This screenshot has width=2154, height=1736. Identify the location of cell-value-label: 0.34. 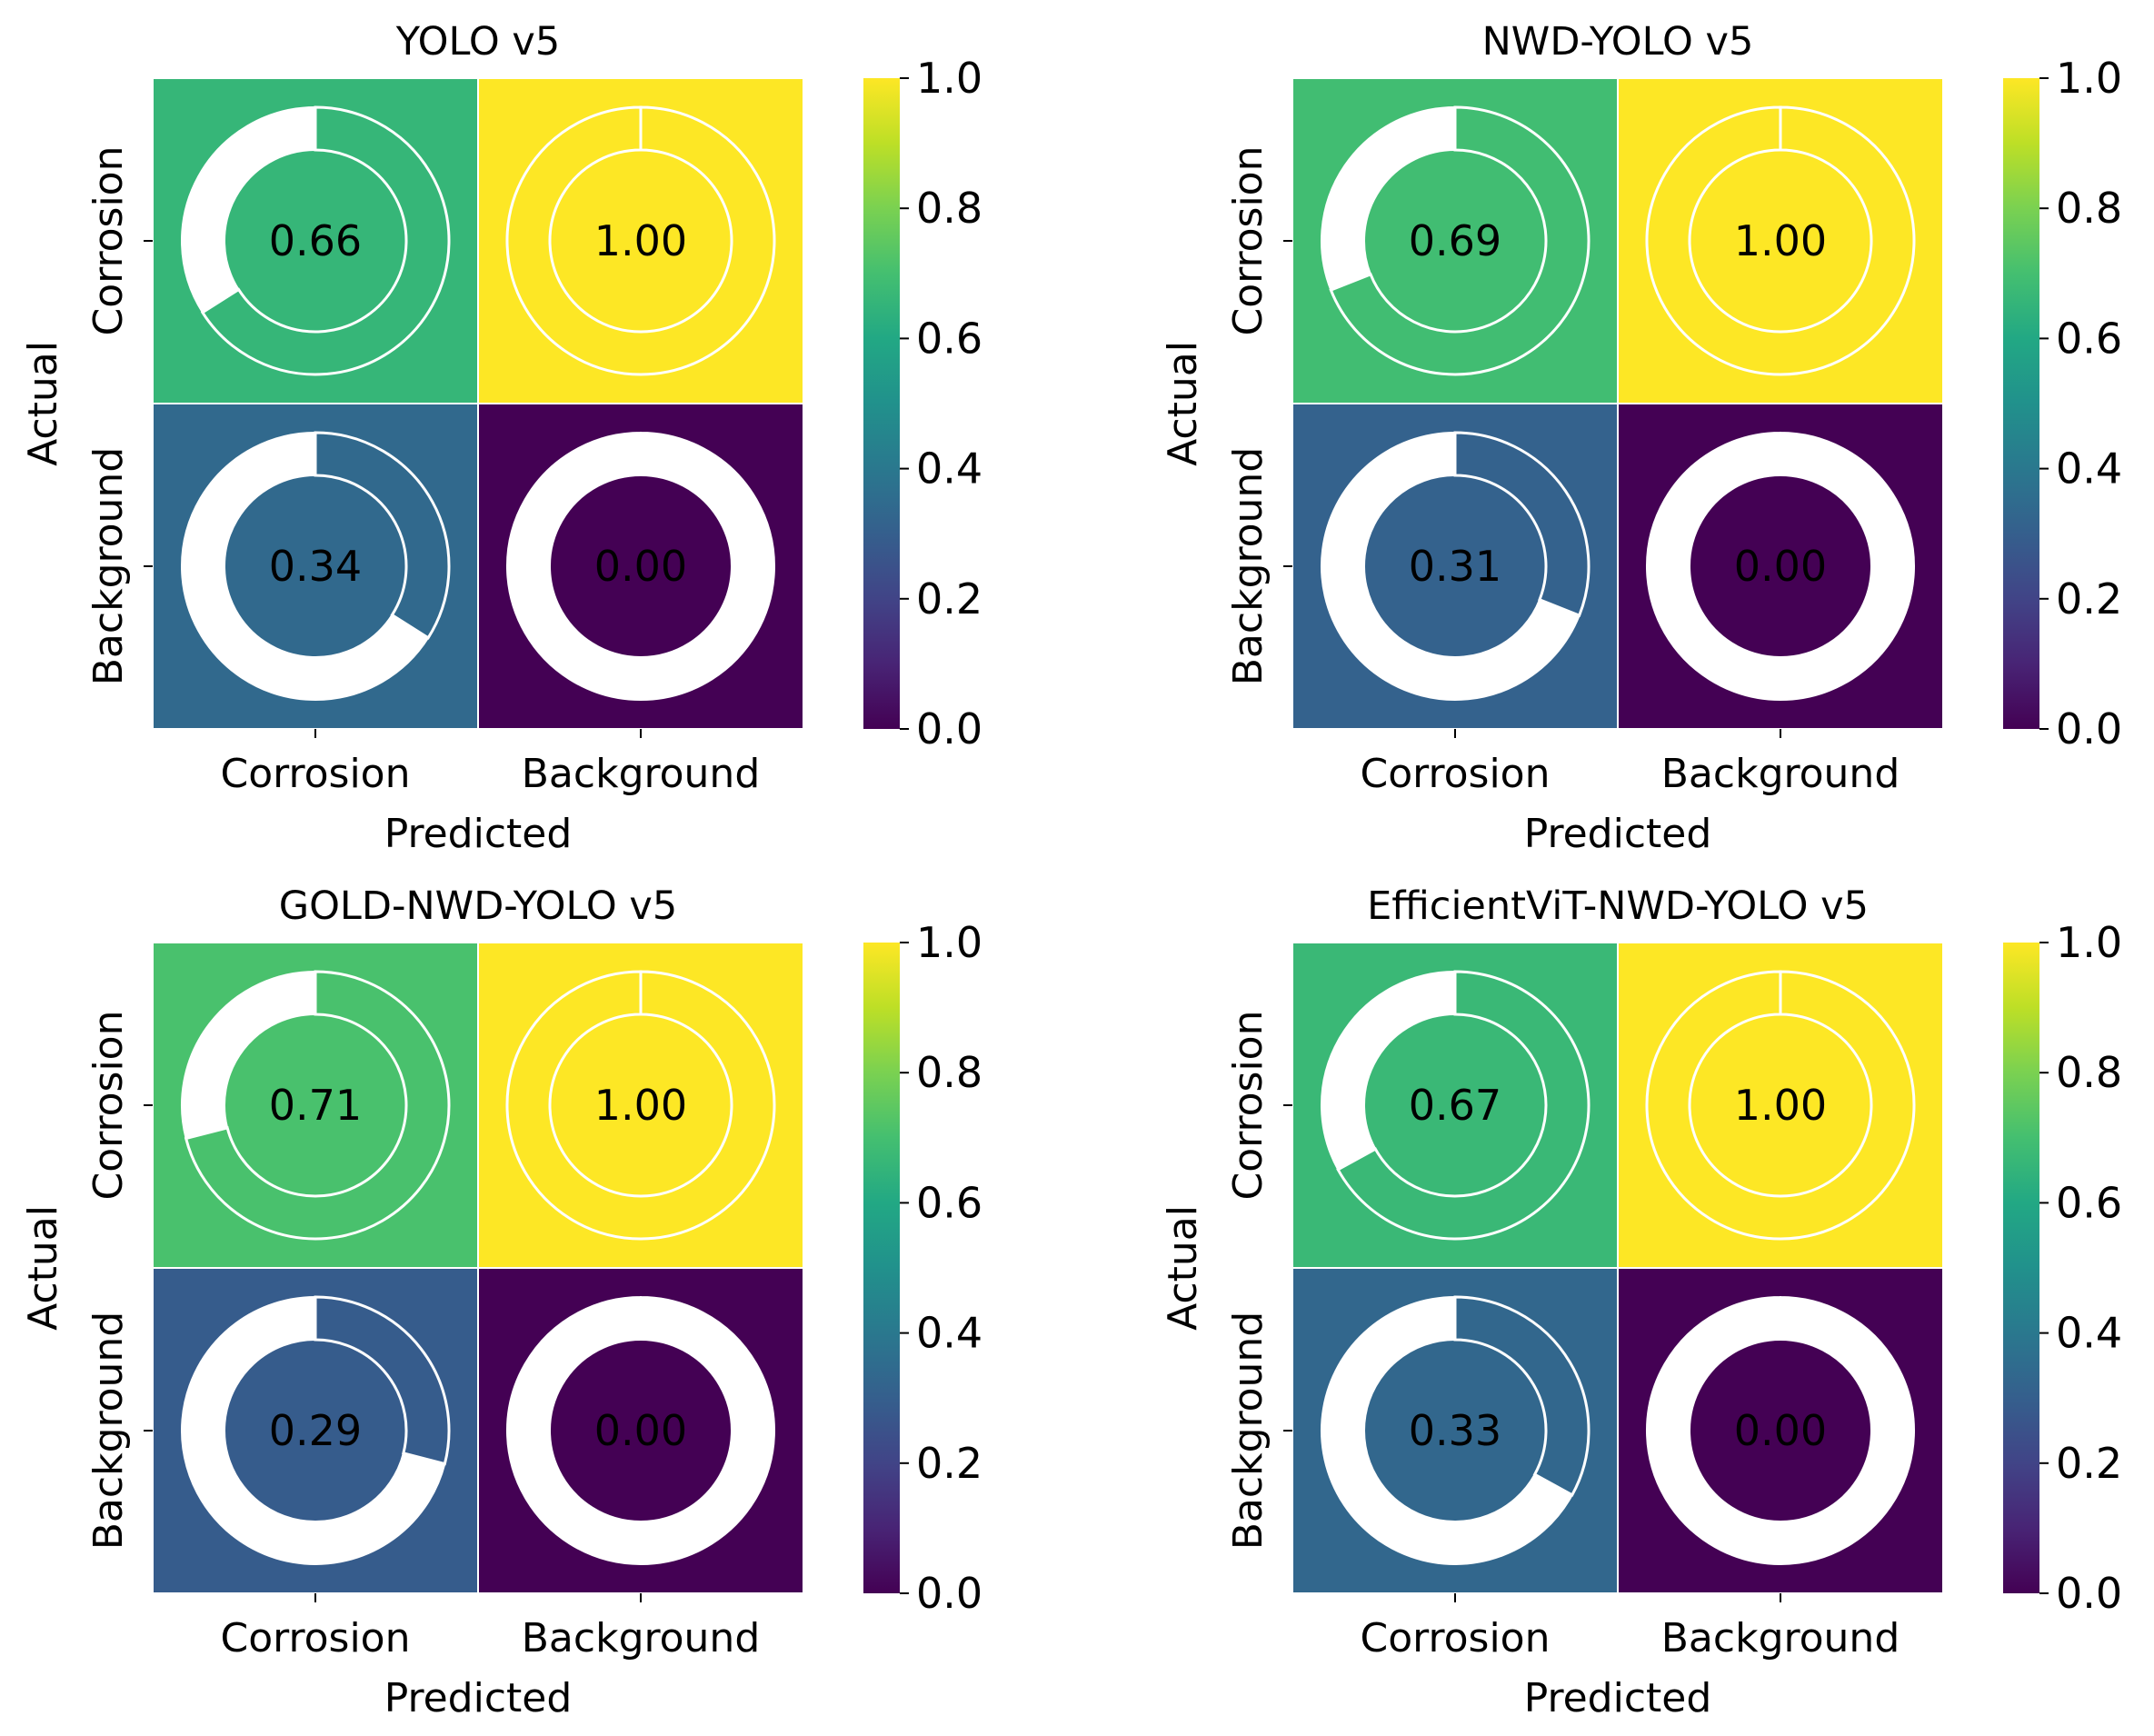
(315, 566).